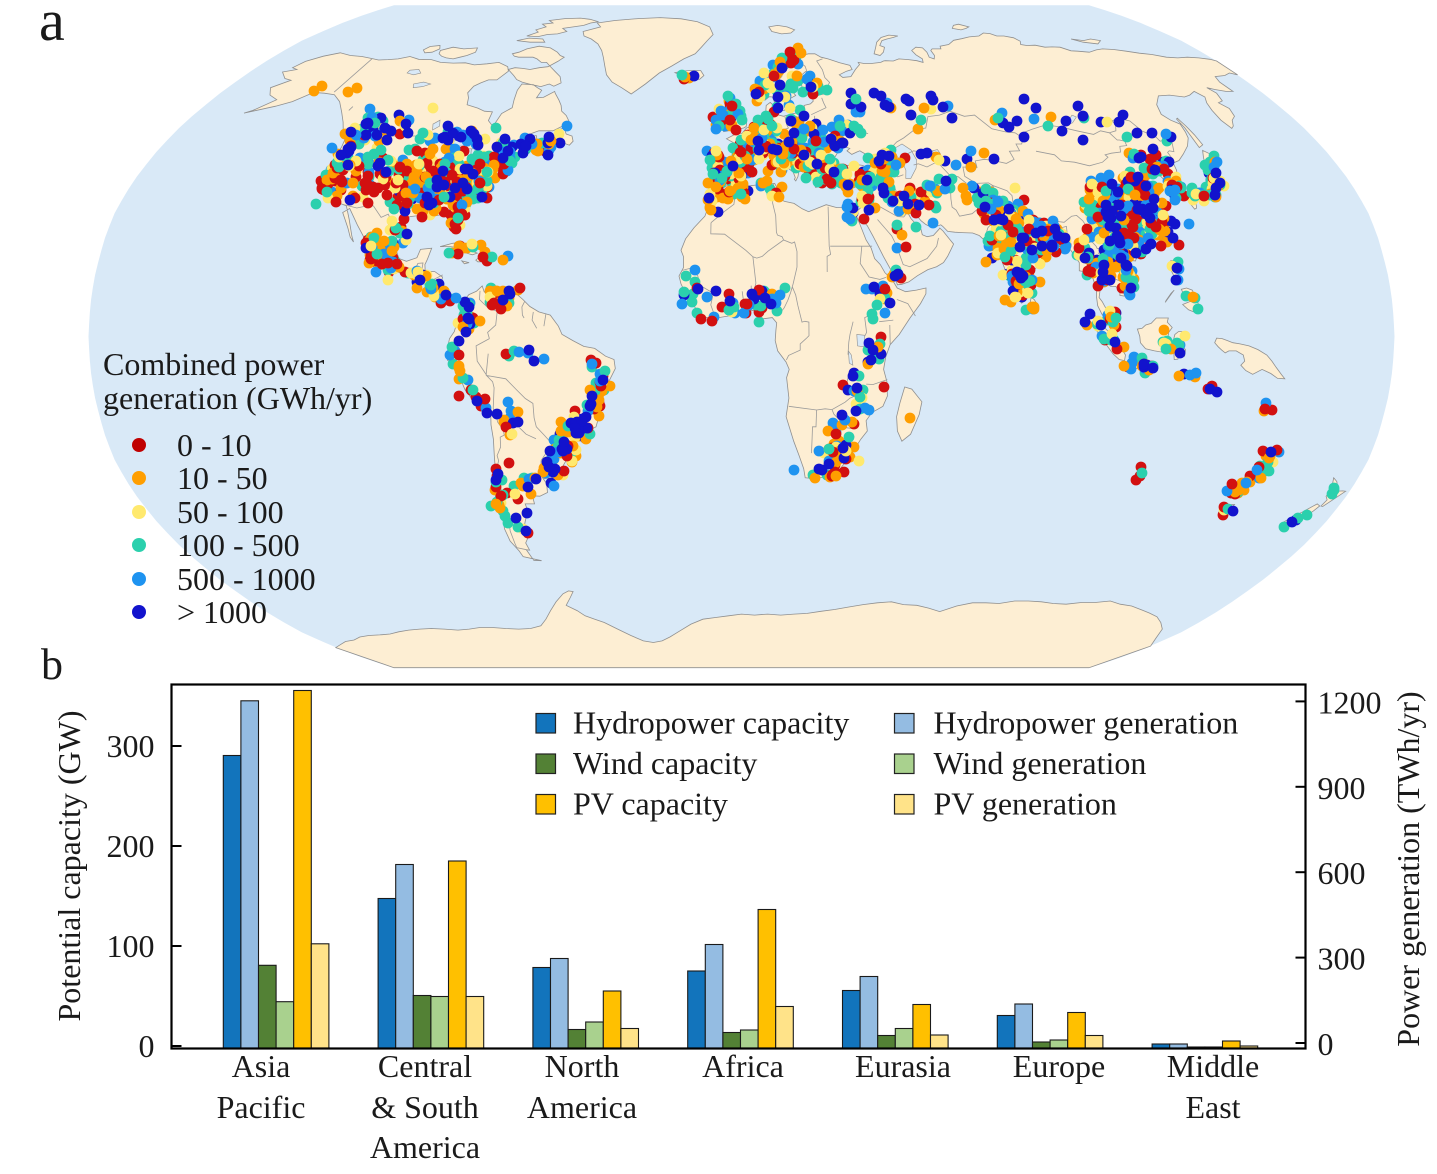  I want to click on svg-text: North, so click(582, 1066).